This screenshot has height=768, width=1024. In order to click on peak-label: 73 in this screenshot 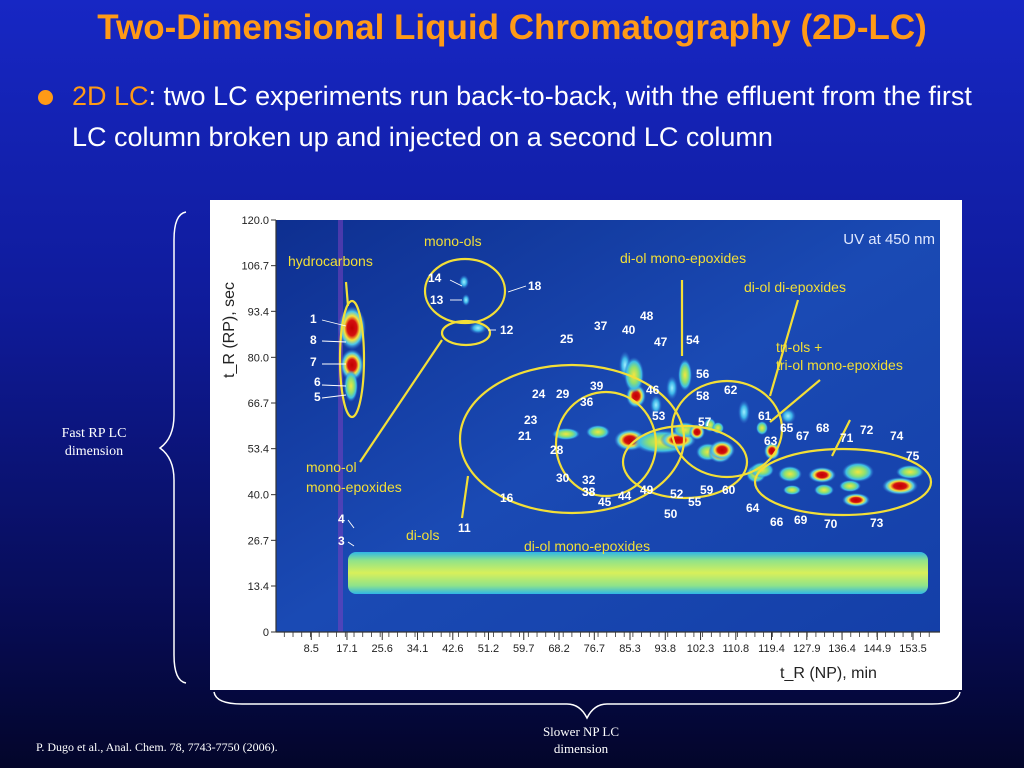, I will do `click(877, 523)`.